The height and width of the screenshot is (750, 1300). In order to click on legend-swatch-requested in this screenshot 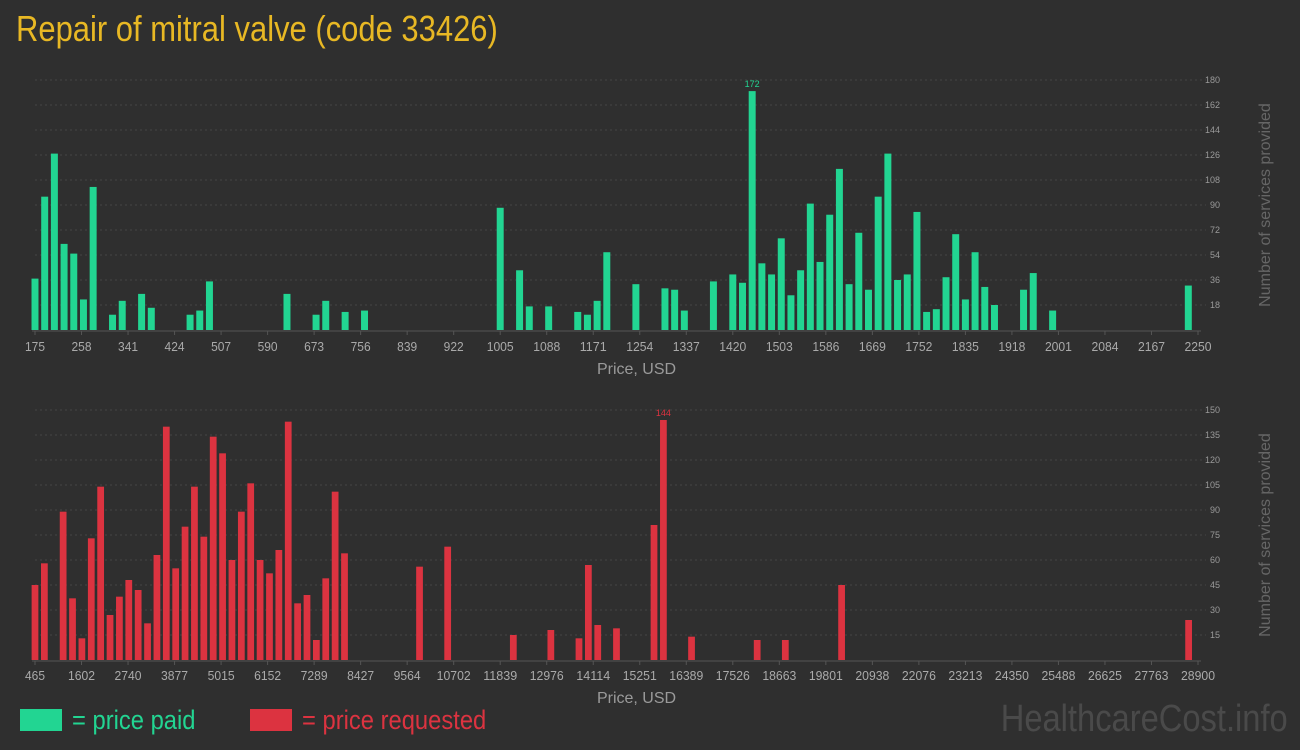, I will do `click(271, 720)`.